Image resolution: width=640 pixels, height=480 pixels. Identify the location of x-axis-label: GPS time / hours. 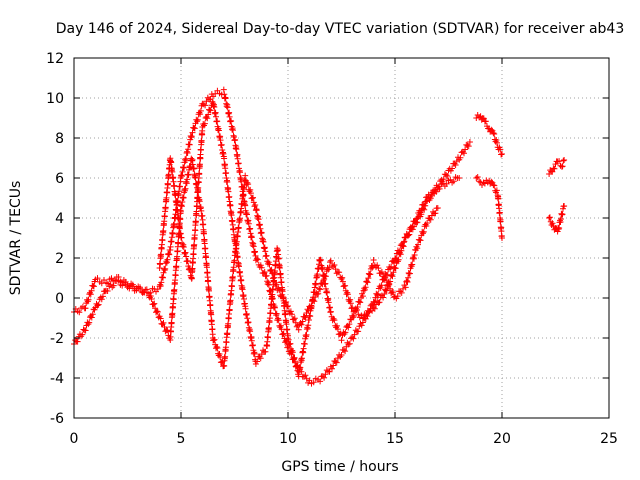
(339, 467).